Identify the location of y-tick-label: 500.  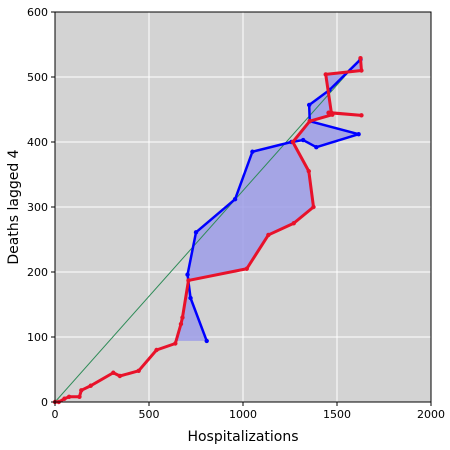
(37, 77).